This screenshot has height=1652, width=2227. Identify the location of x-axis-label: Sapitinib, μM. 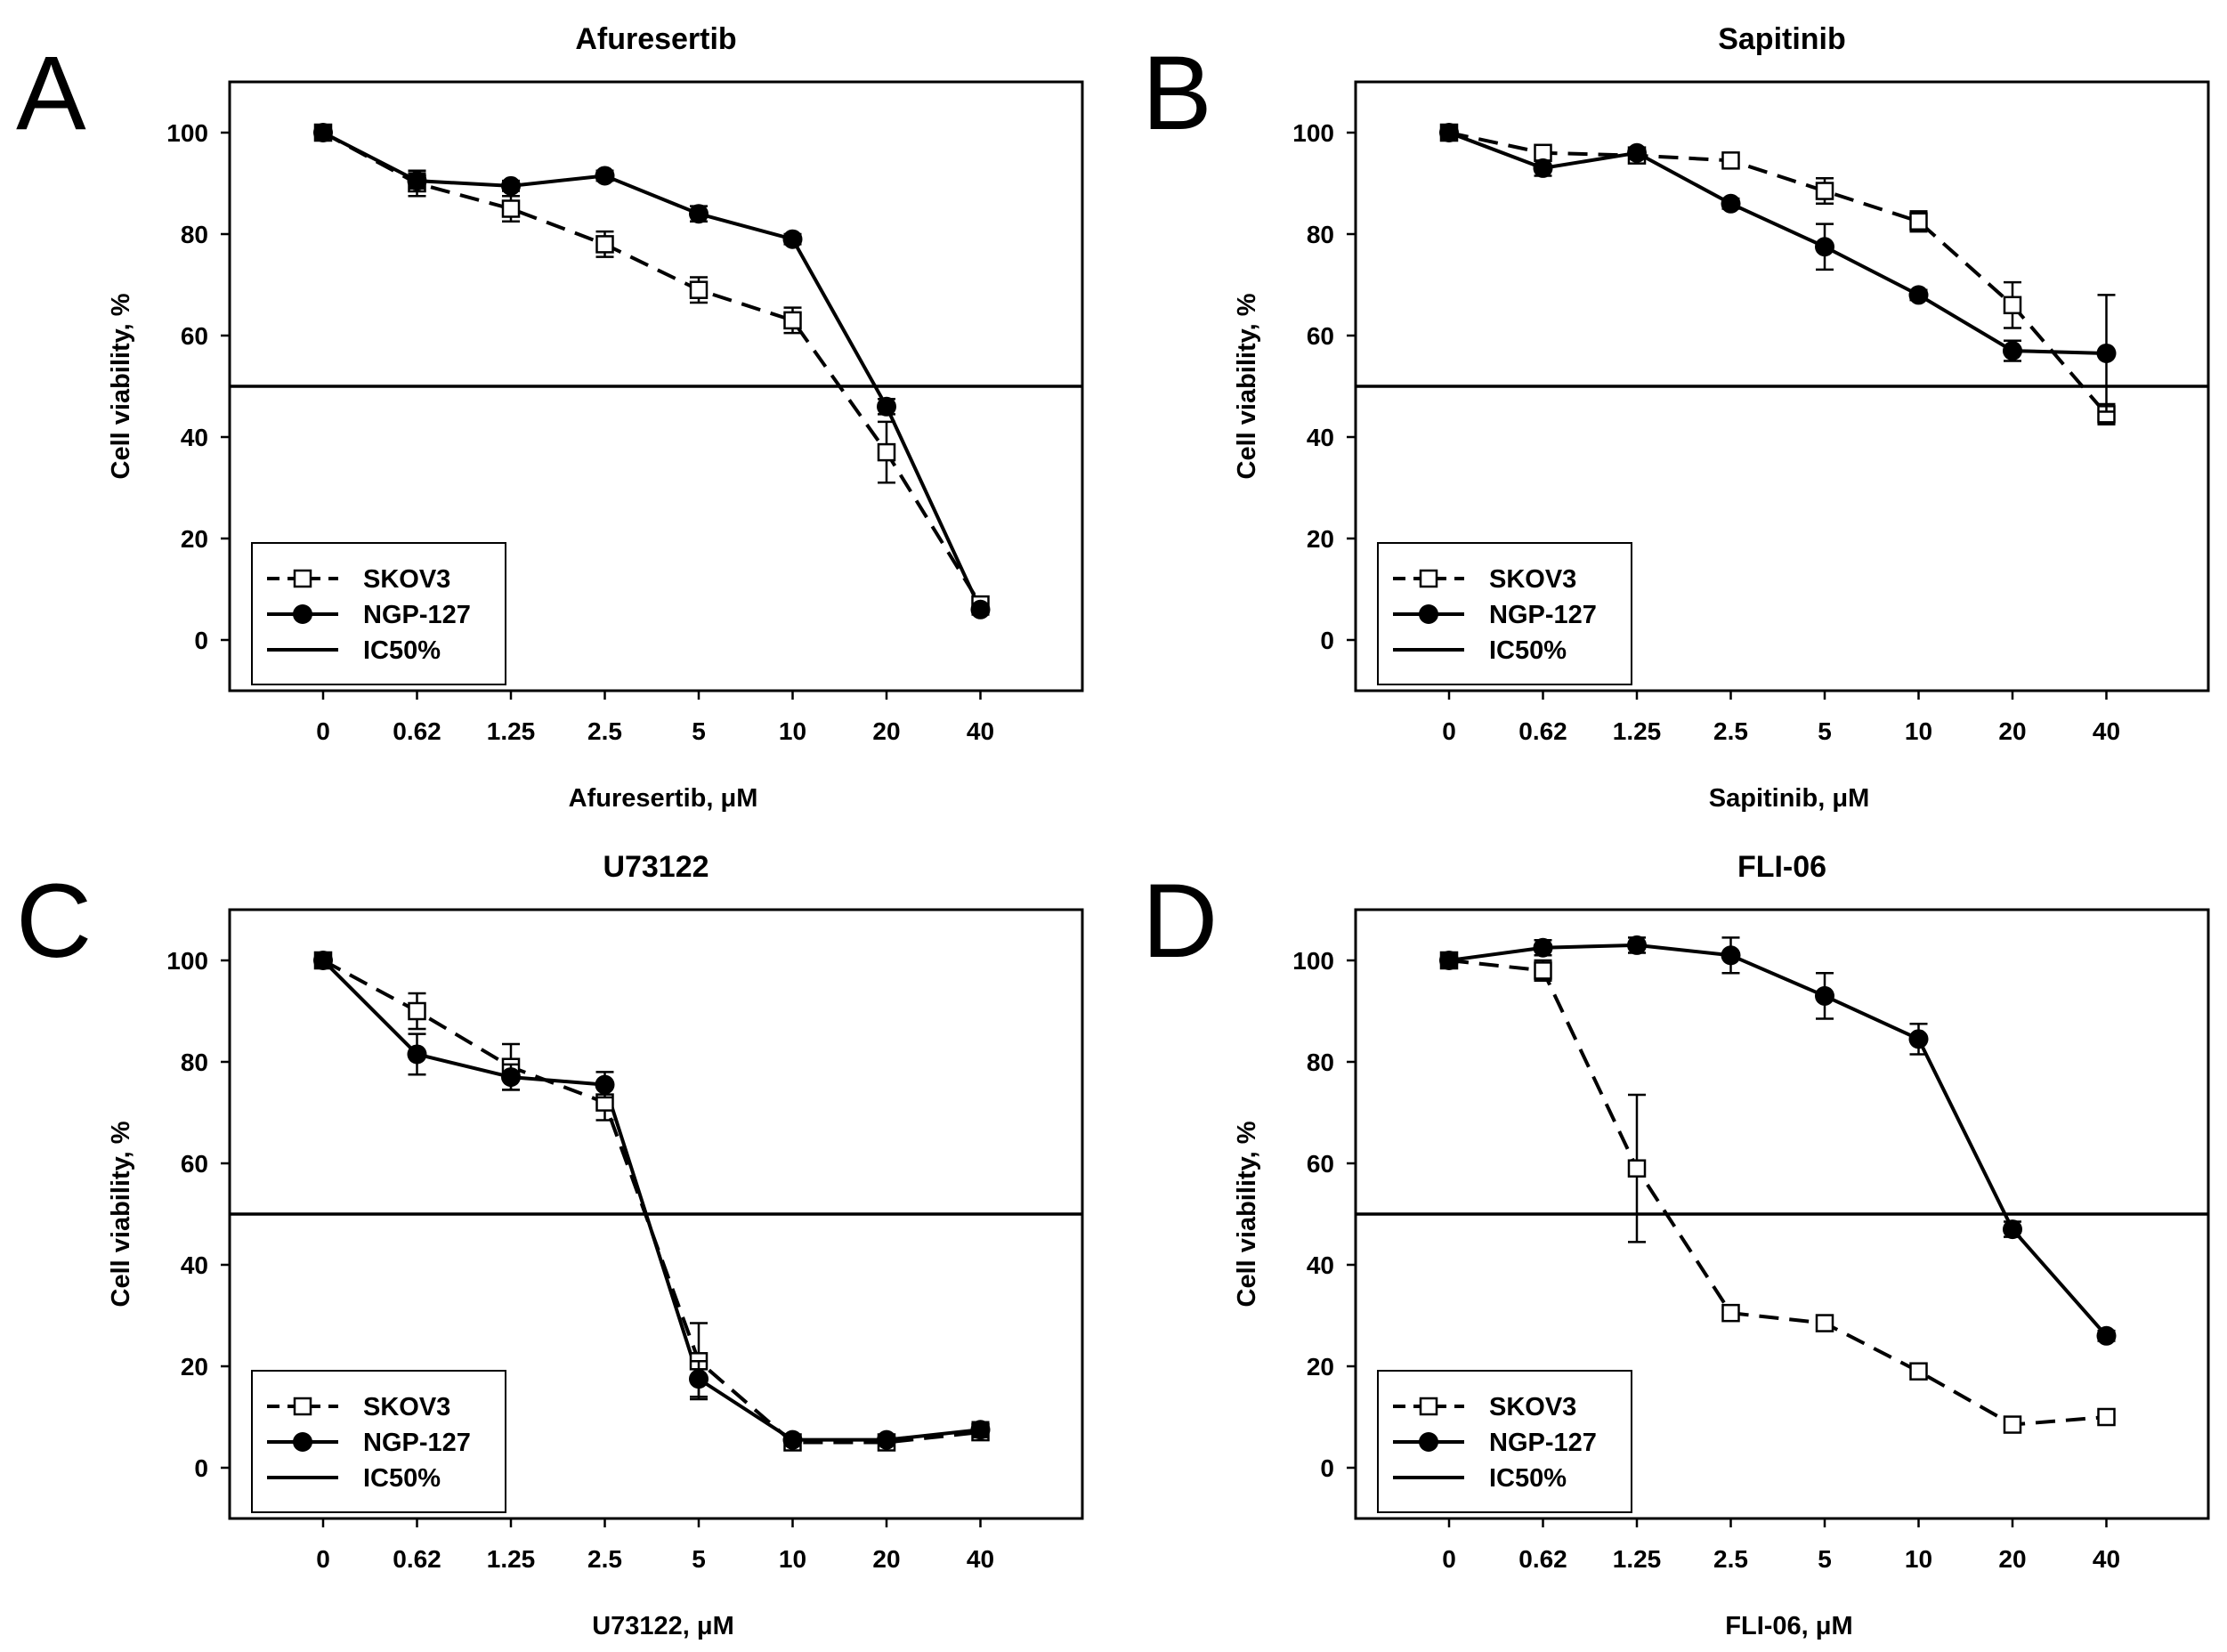
(1789, 798).